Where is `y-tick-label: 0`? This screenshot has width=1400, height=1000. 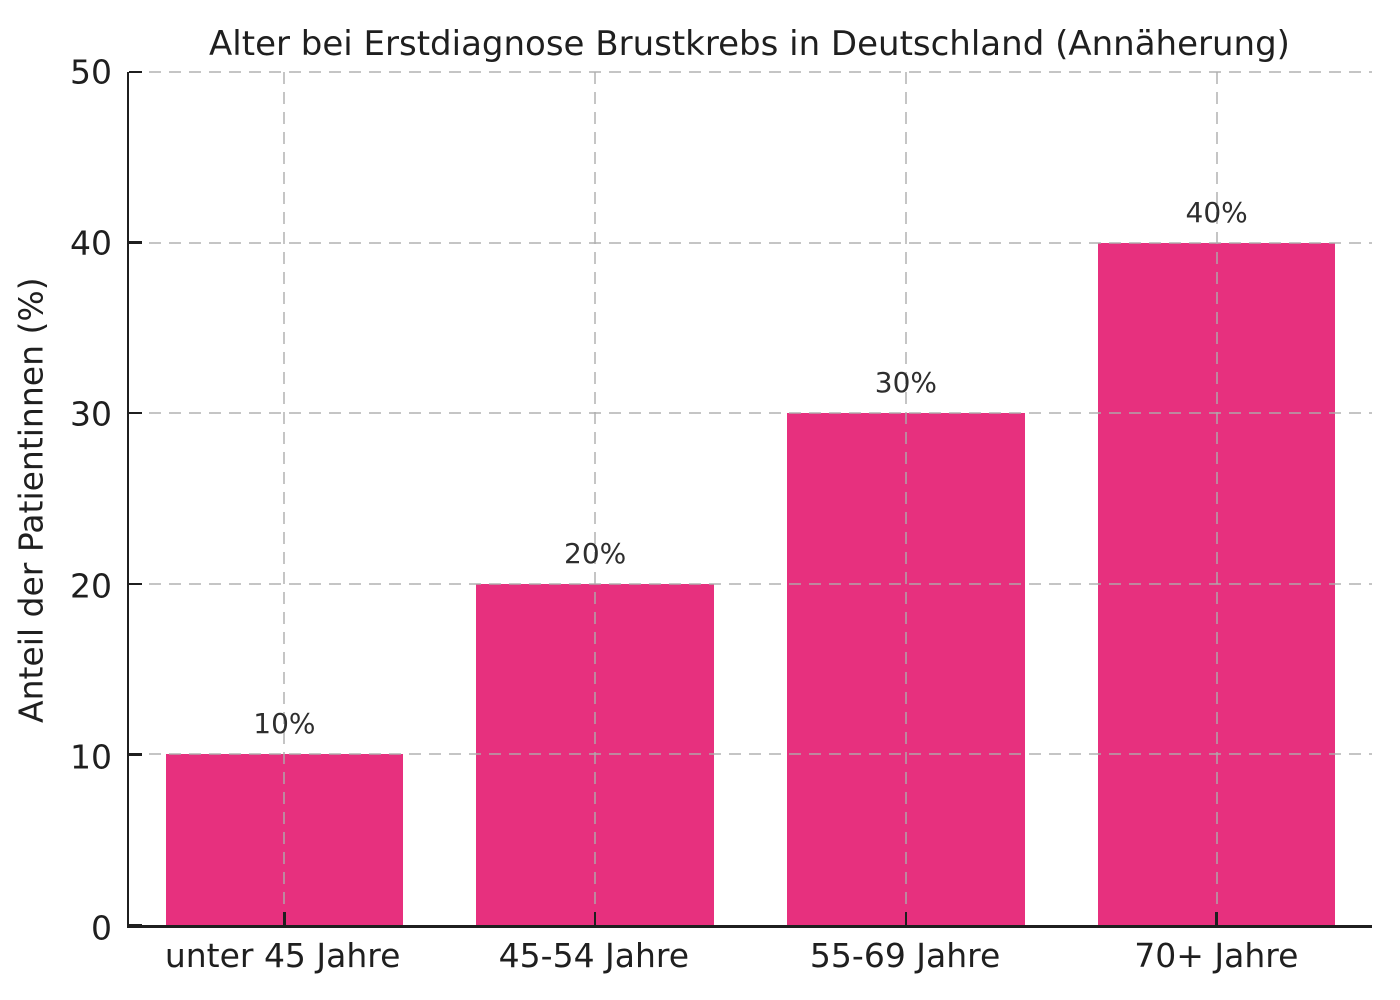
y-tick-label: 0 is located at coordinates (101, 928).